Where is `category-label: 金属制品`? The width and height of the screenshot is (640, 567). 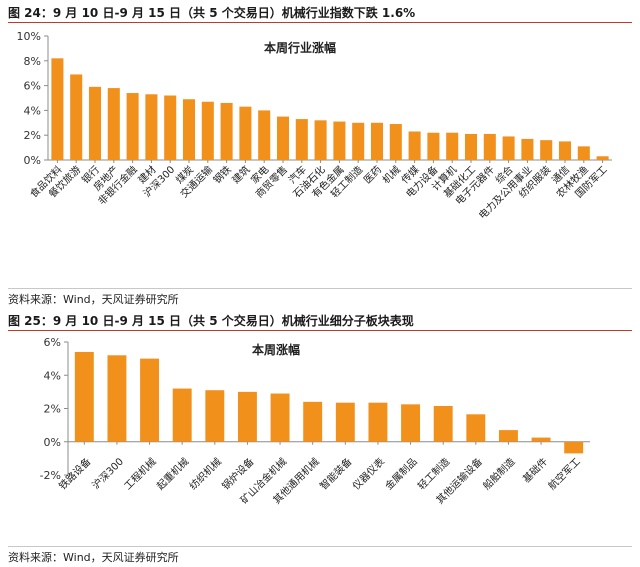
category-label: 金属制品 is located at coordinates (400, 473).